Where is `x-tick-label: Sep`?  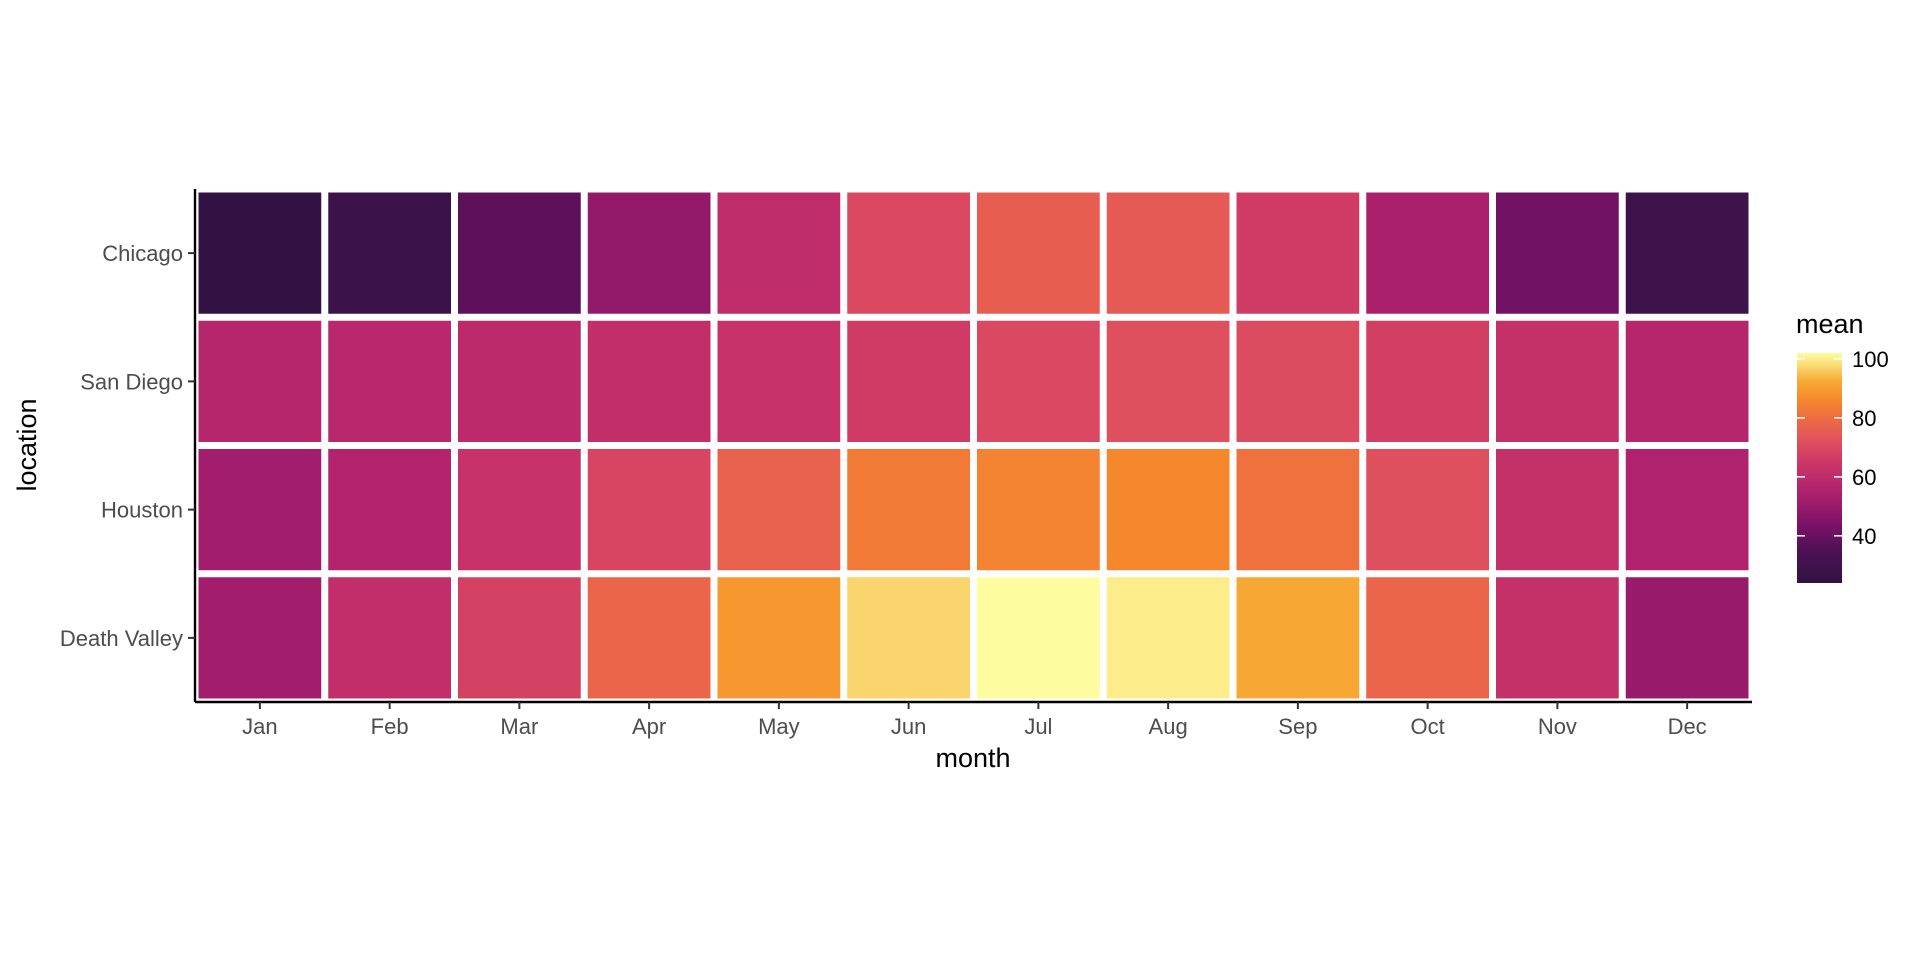 x-tick-label: Sep is located at coordinates (1297, 726).